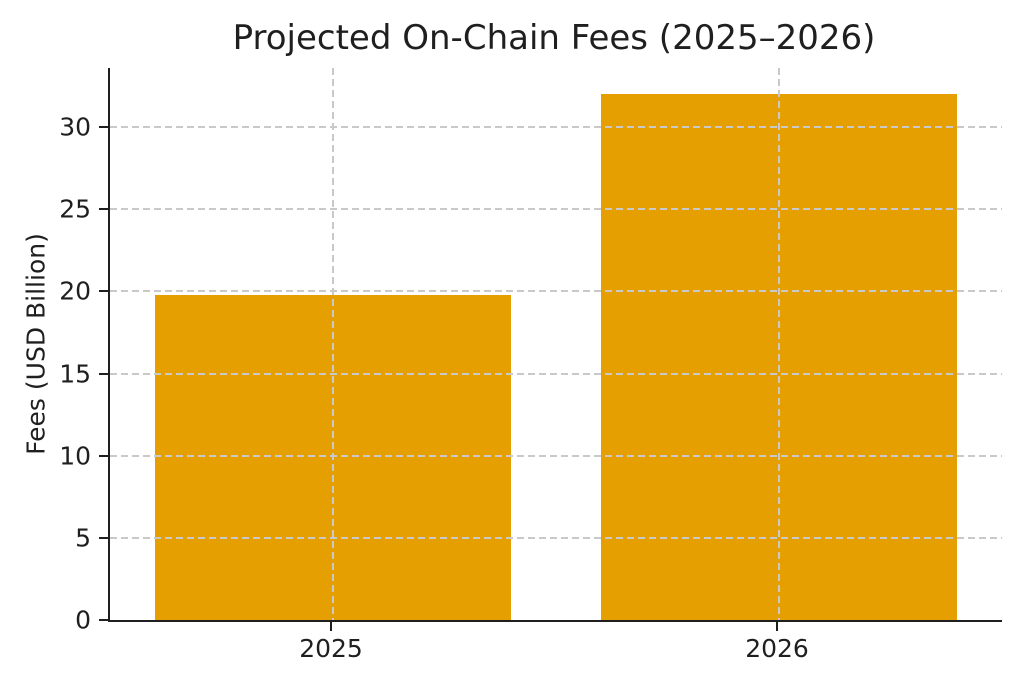 This screenshot has height=683, width=1024. I want to click on y-tick-label-15: 15, so click(75, 374).